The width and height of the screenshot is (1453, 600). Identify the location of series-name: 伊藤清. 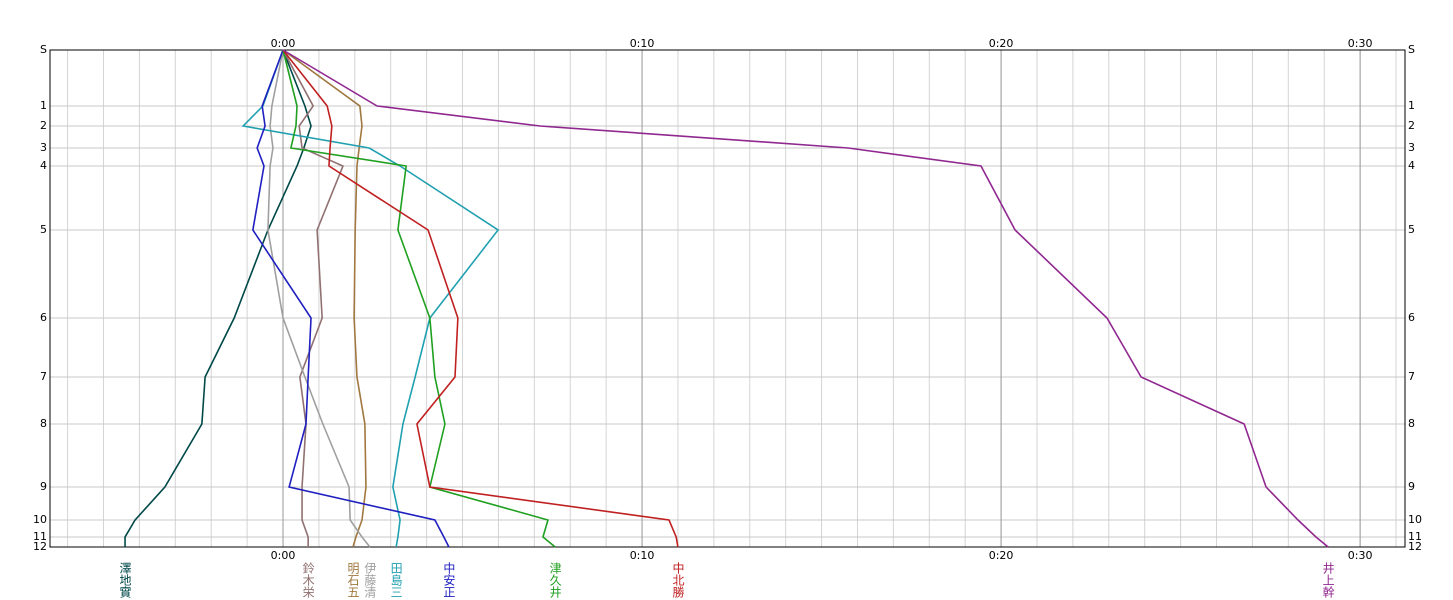
(370, 580).